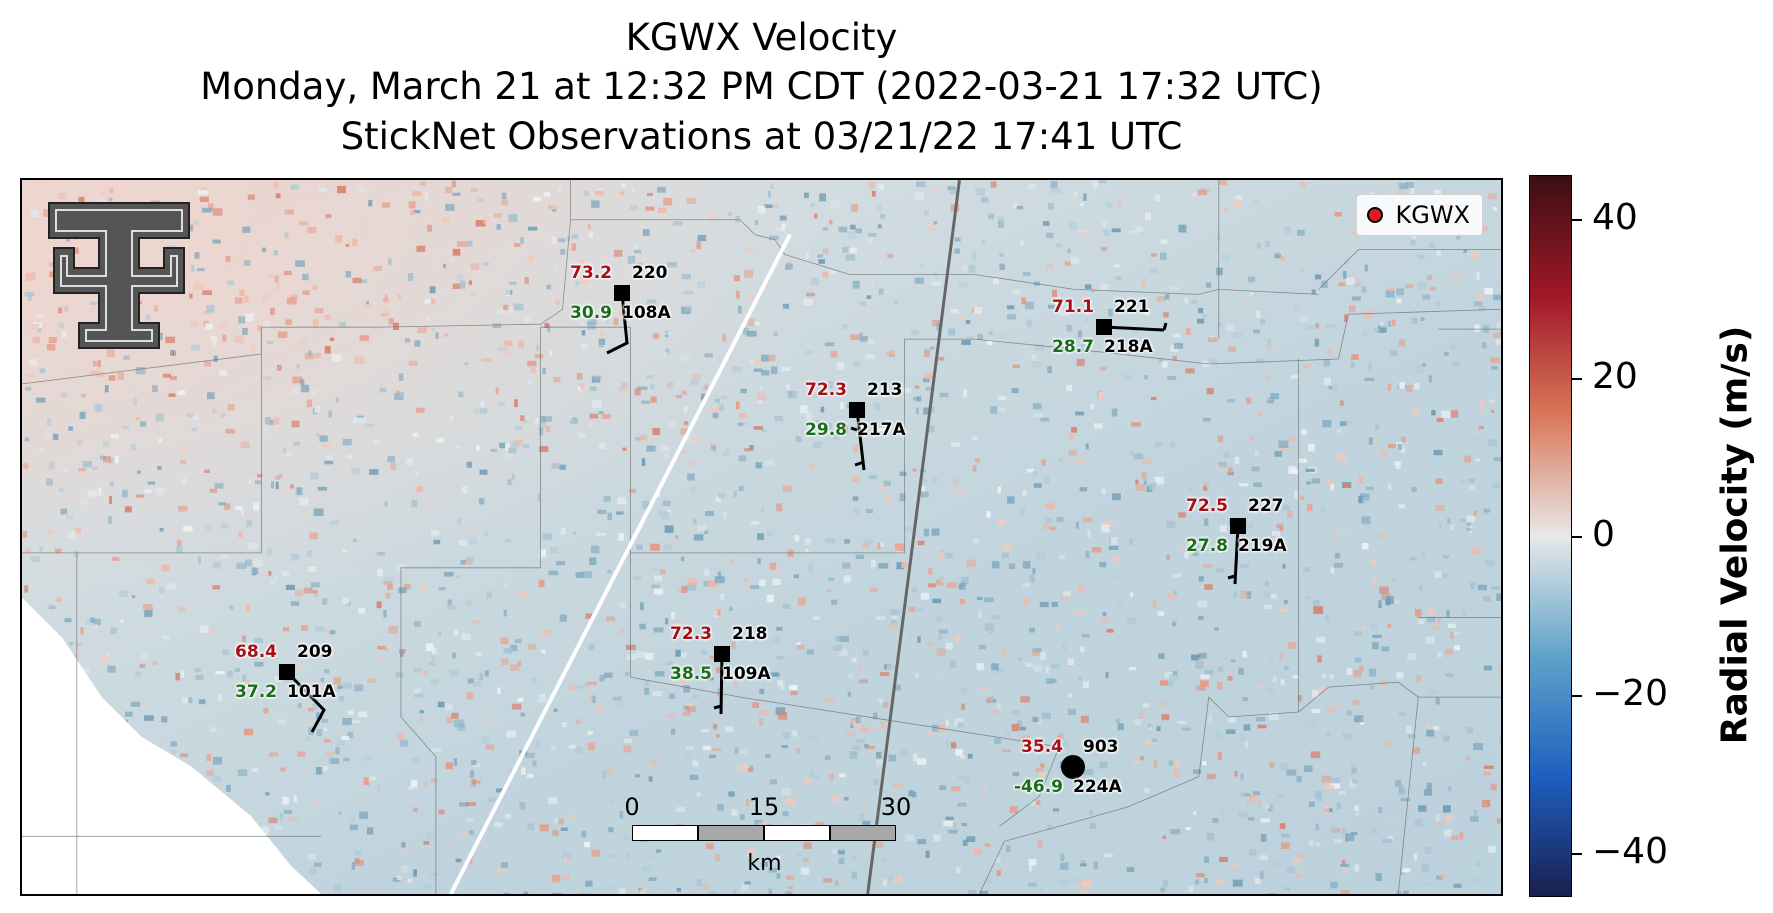 Image resolution: width=1773 pixels, height=913 pixels. I want to click on scale-unit: km, so click(764, 863).